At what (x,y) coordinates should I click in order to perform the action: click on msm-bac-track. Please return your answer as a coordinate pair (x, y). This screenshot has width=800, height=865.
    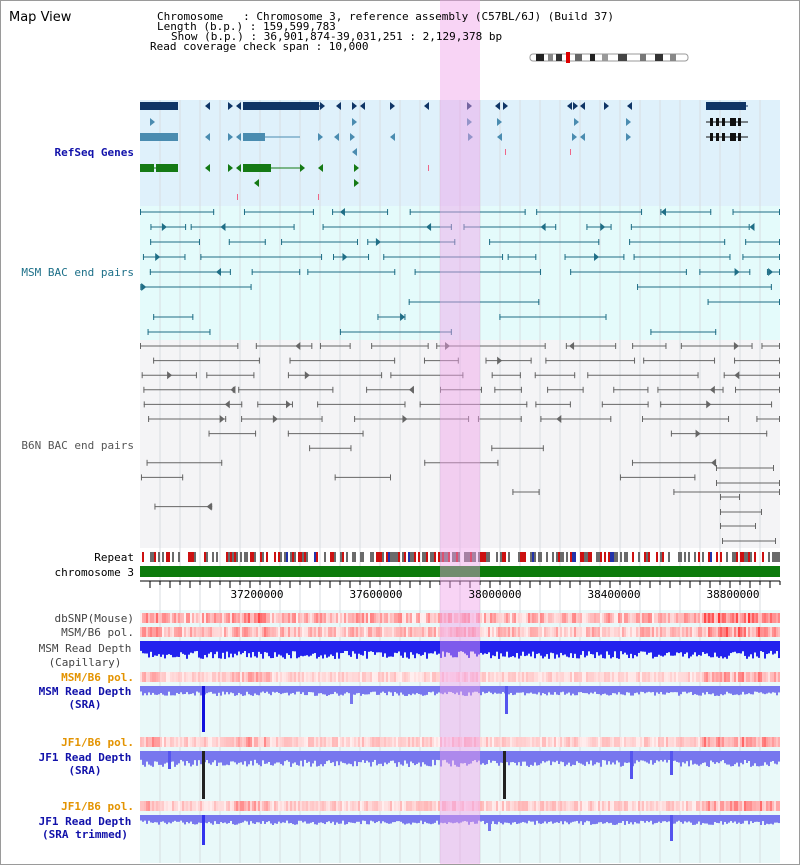
    Looking at the image, I should click on (460, 271).